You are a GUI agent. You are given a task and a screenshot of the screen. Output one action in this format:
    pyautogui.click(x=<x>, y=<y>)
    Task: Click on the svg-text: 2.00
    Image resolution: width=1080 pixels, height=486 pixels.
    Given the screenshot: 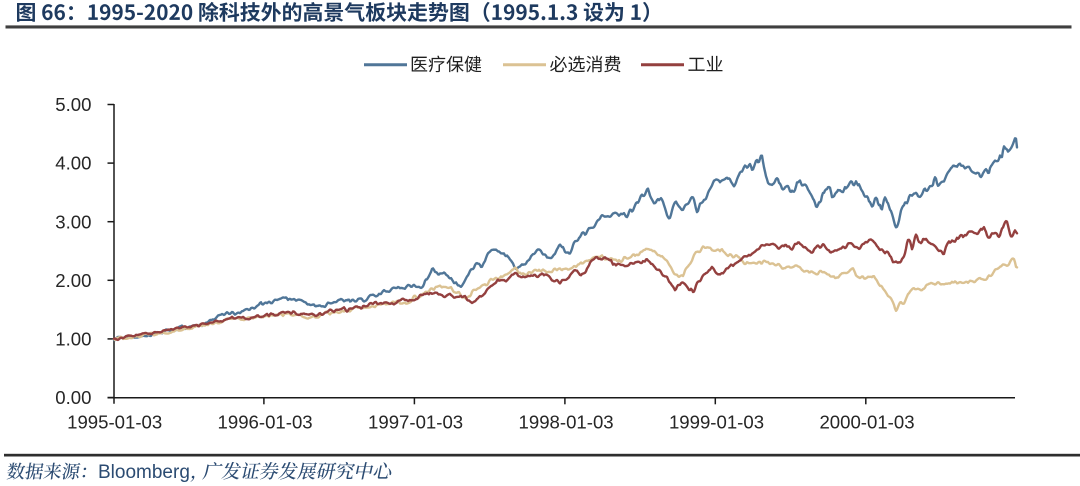 What is the action you would take?
    pyautogui.click(x=73, y=280)
    